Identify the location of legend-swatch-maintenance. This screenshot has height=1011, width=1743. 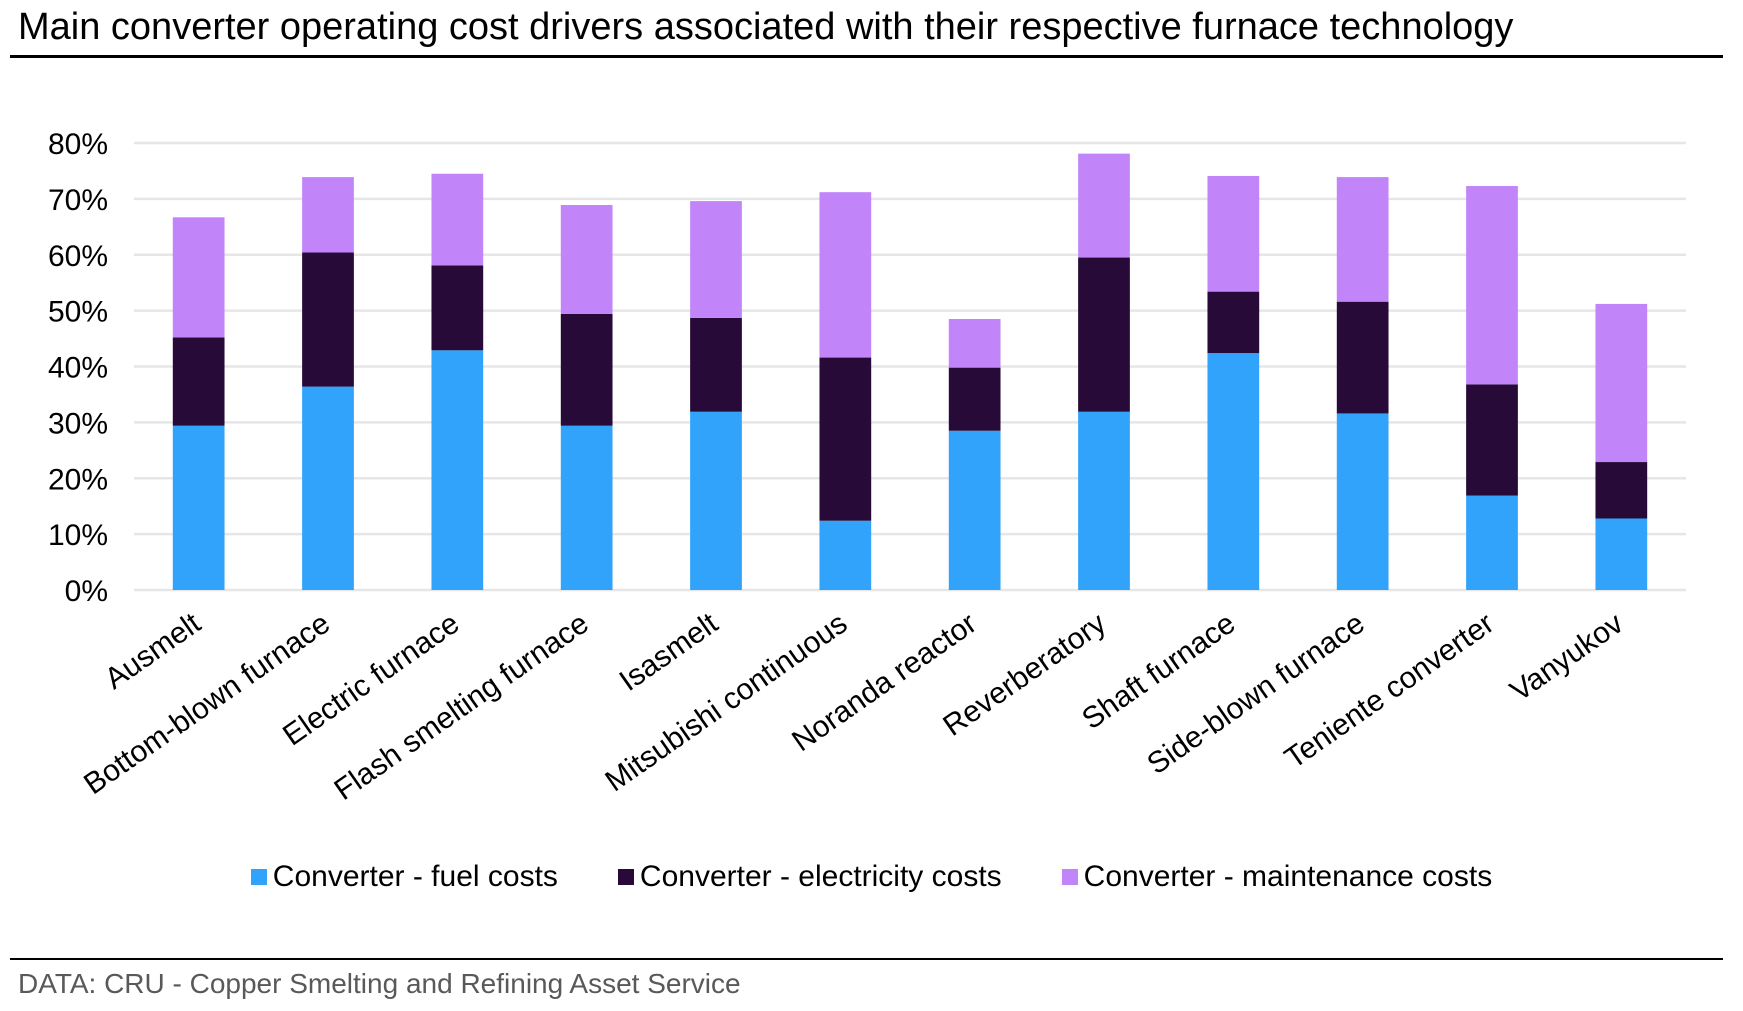
(1069, 877).